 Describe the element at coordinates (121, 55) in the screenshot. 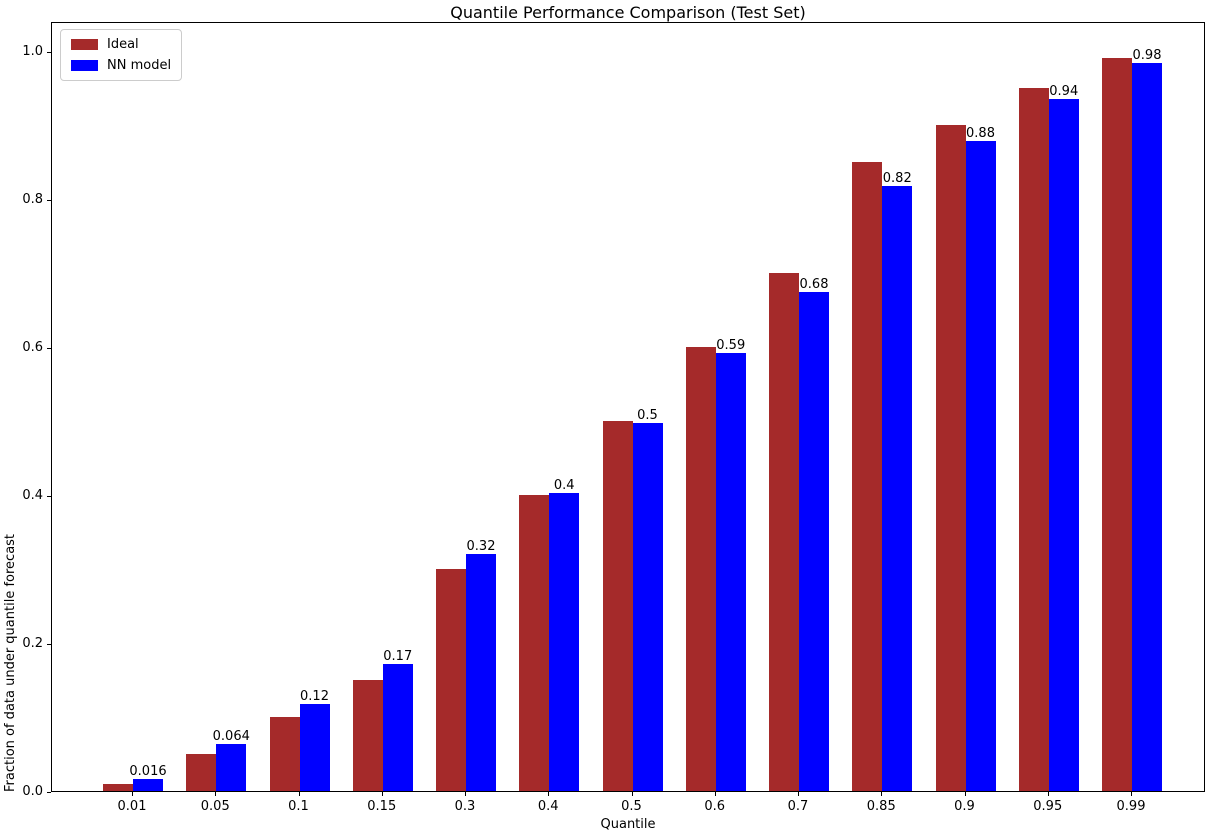

I see `legend: Ideal NN model` at that location.